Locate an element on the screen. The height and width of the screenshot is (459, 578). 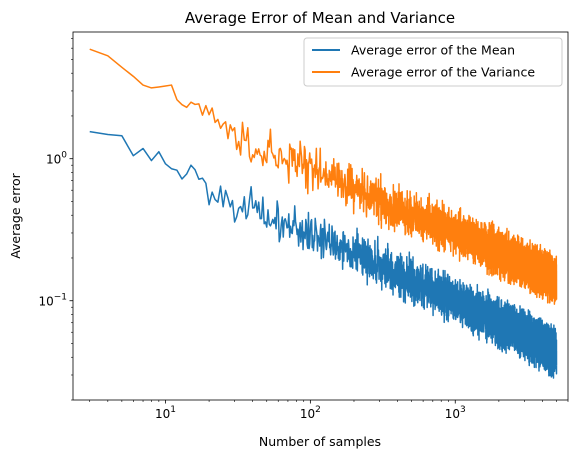
y-axis-label: Average error is located at coordinates (15, 215).